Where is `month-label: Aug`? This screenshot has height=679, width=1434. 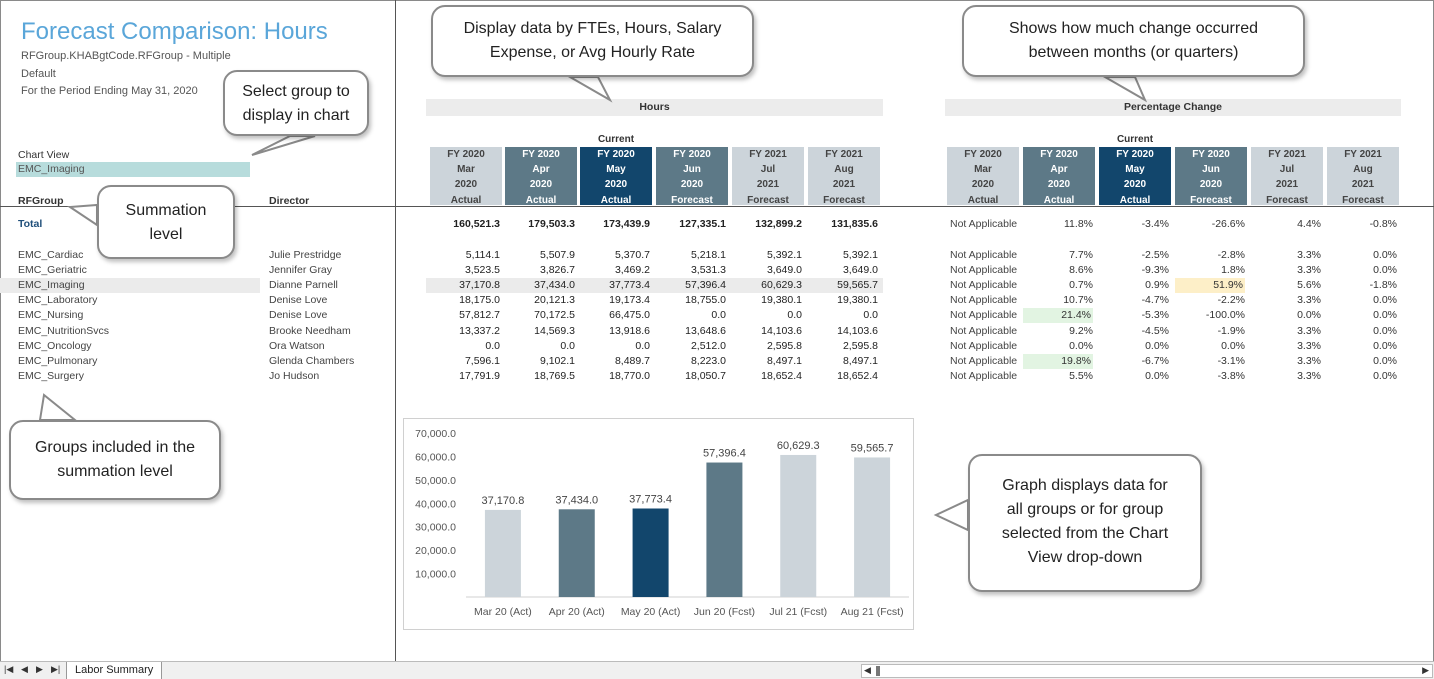
month-label: Aug is located at coordinates (1363, 170).